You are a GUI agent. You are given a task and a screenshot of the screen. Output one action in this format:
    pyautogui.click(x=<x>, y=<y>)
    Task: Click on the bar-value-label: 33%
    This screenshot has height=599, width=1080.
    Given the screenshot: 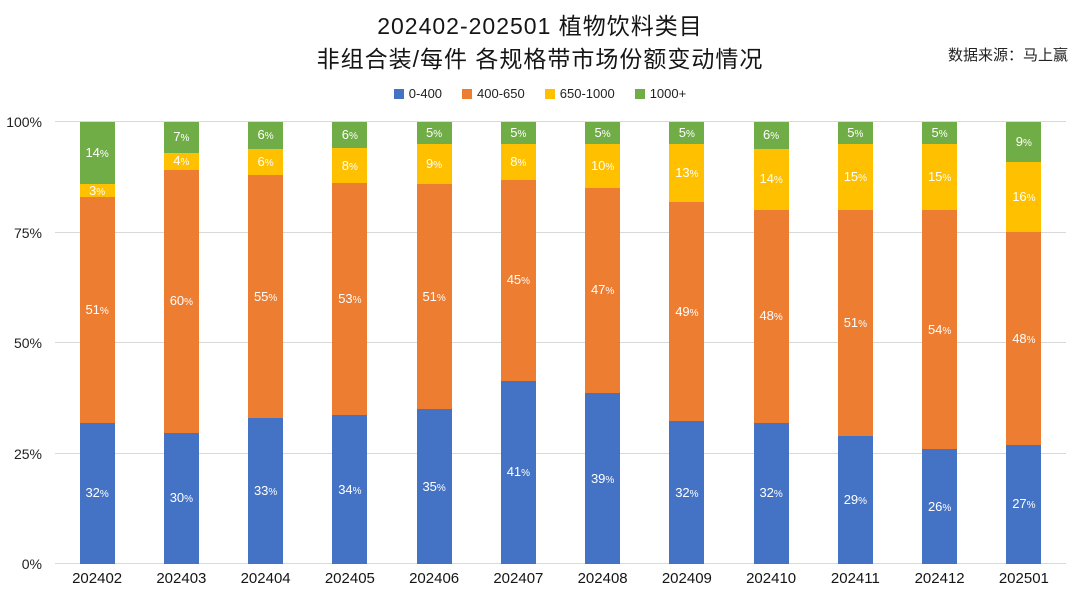 What is the action you would take?
    pyautogui.click(x=265, y=491)
    